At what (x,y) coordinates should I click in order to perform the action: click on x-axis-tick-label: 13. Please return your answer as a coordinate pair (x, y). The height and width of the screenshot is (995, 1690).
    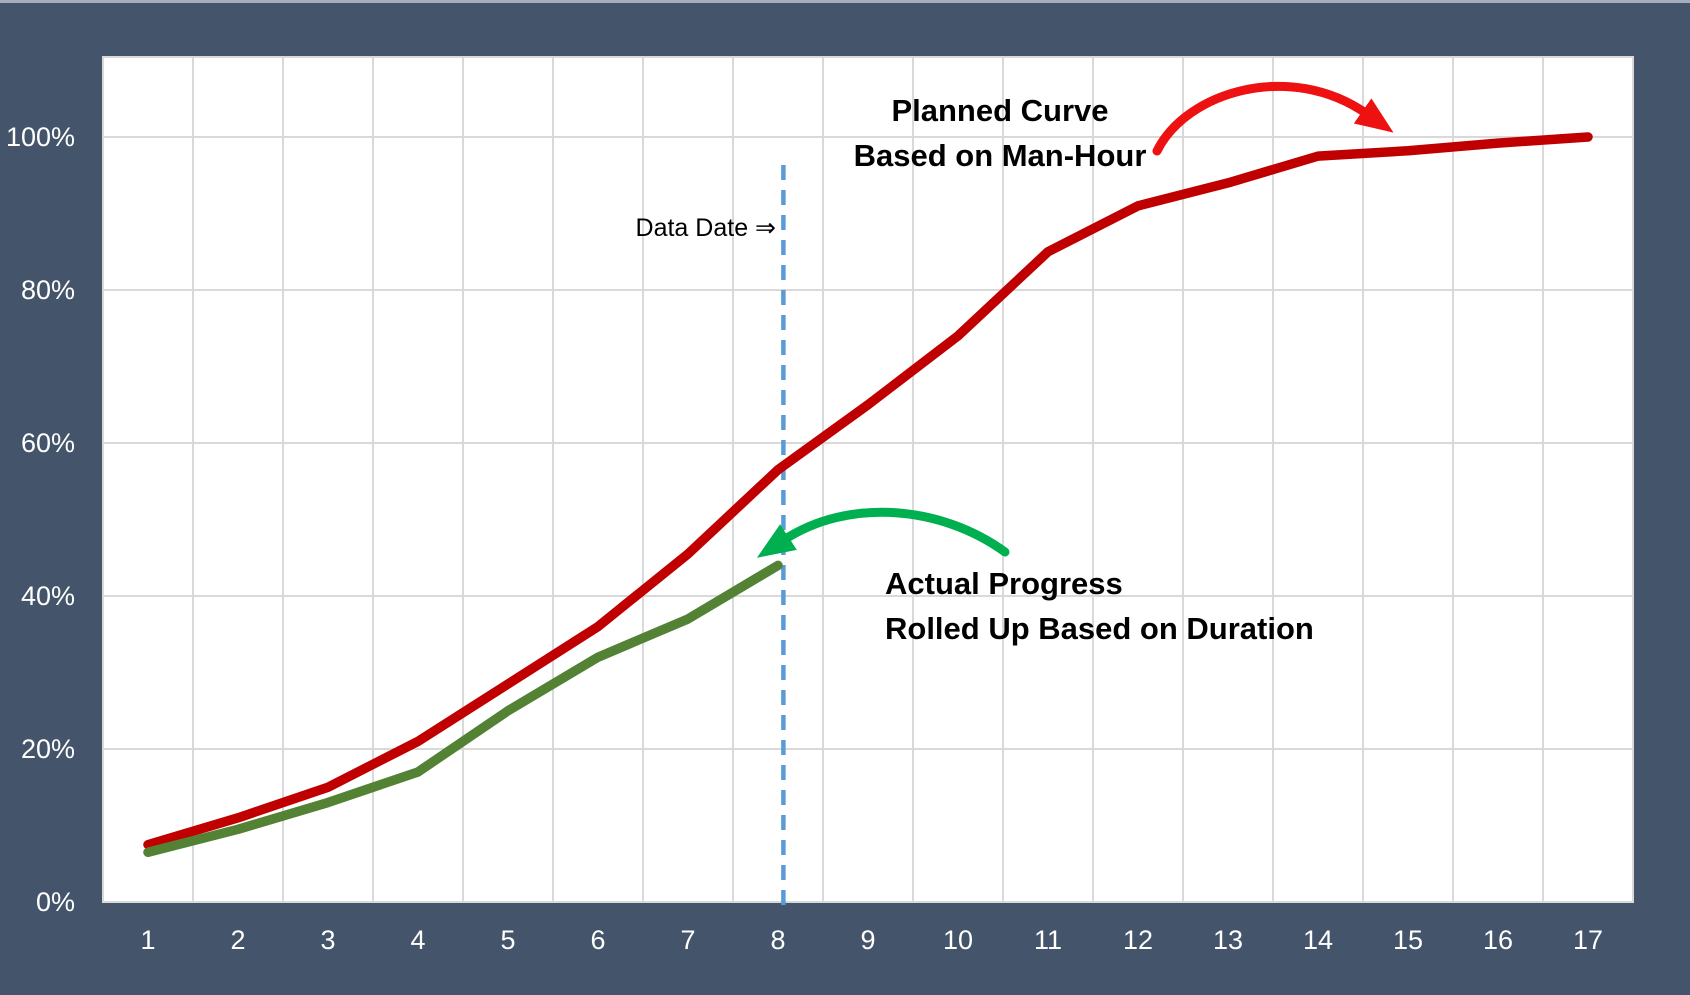
    Looking at the image, I should click on (1228, 940).